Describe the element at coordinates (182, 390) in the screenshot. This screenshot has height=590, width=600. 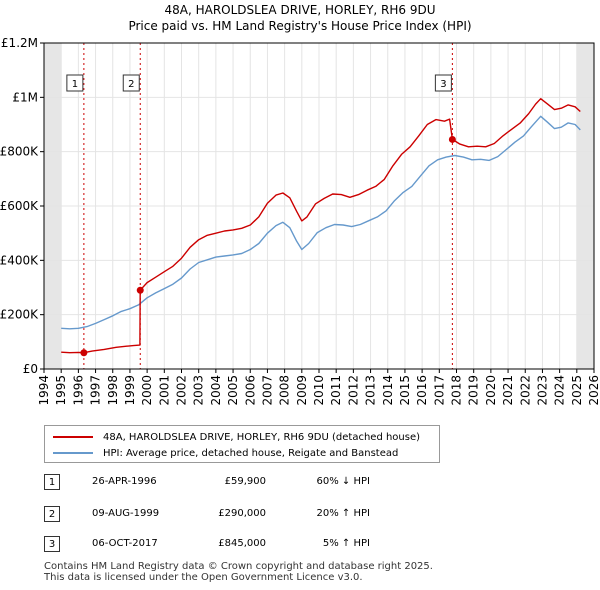
I see `x-tick-label: 2002` at that location.